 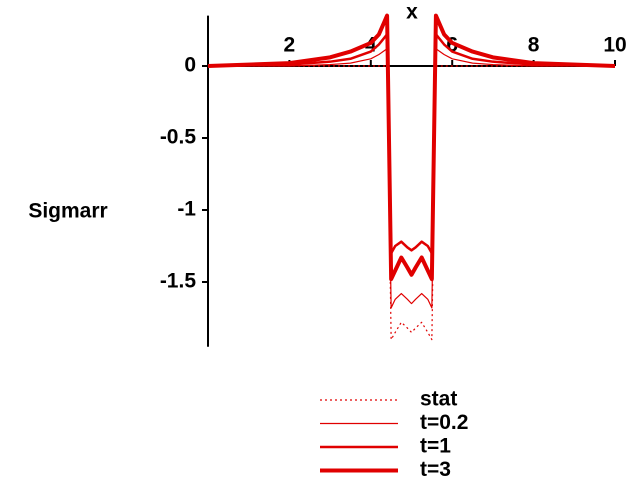 What do you see at coordinates (178, 137) in the screenshot?
I see `y-tick-label: -0.5` at bounding box center [178, 137].